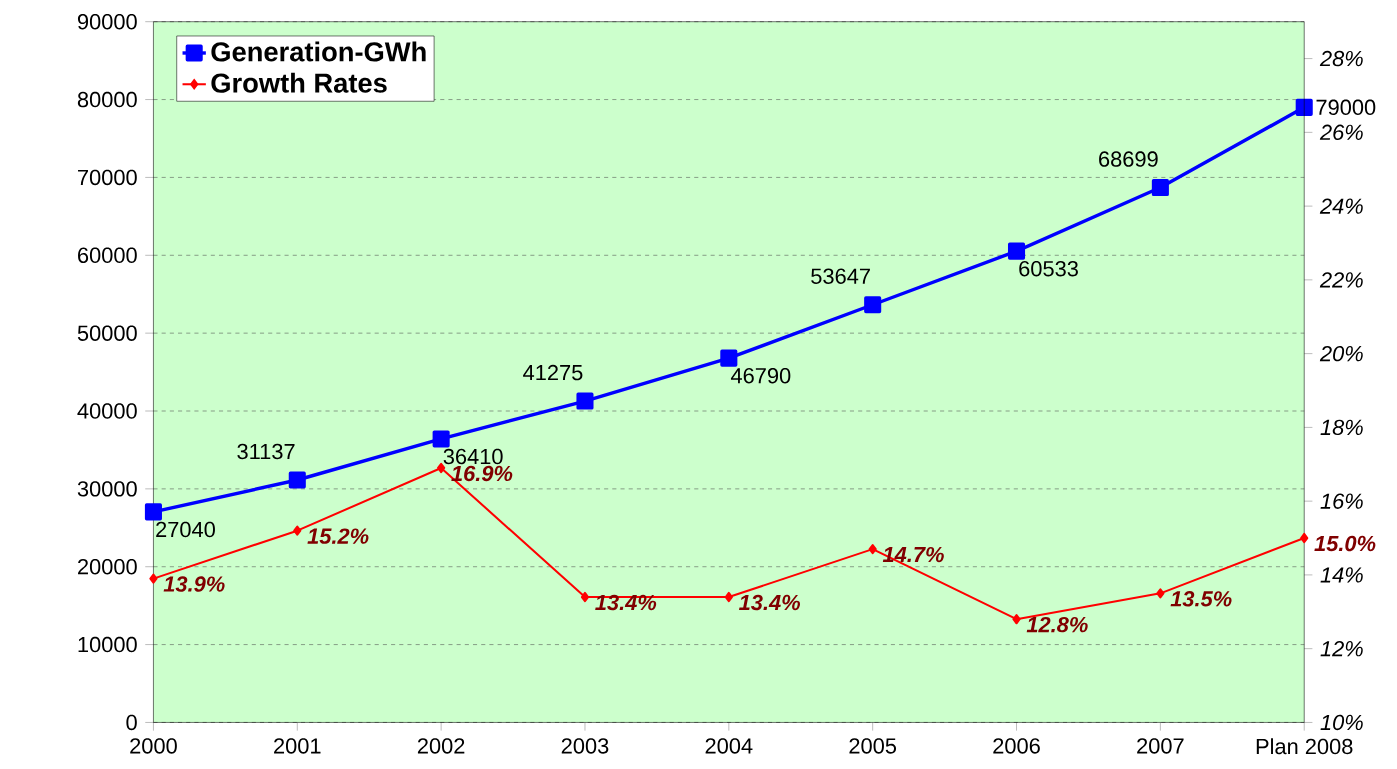 This screenshot has height=769, width=1397. Describe the element at coordinates (1341, 722) in the screenshot. I see `y2-tick-label: 10%` at that location.